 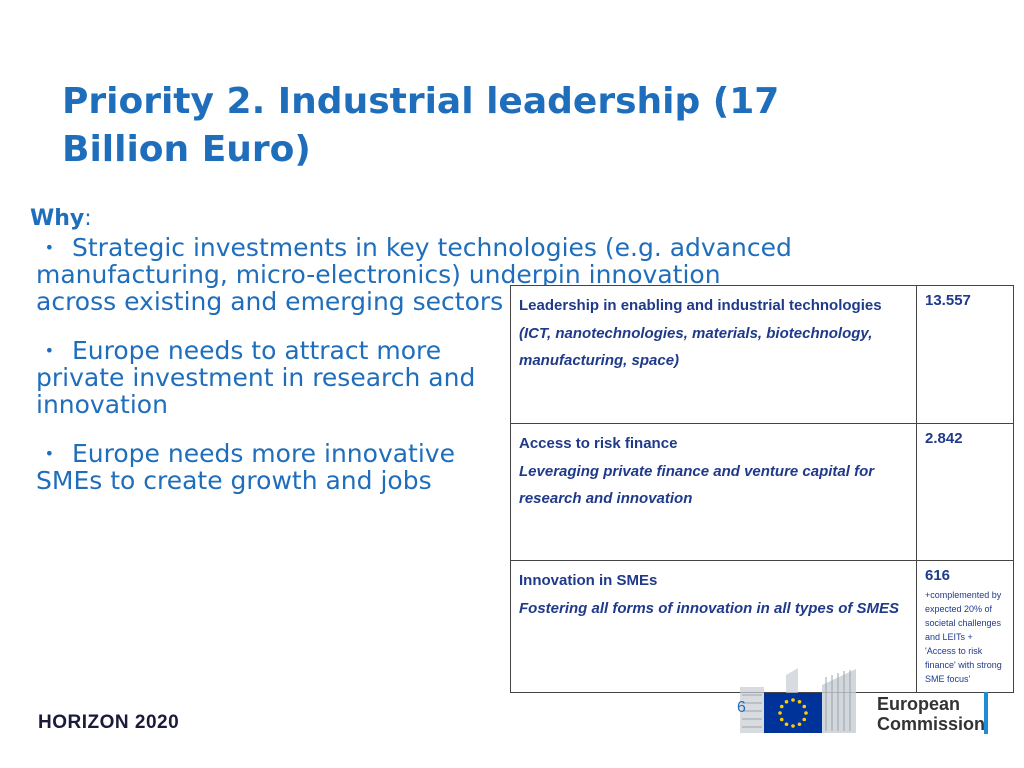 I want to click on row-amount: 2.842, so click(x=944, y=438).